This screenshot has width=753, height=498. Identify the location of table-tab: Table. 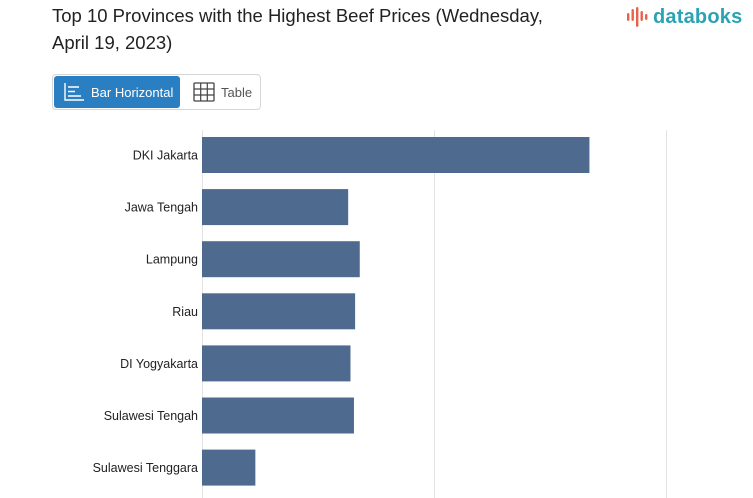
(216, 92).